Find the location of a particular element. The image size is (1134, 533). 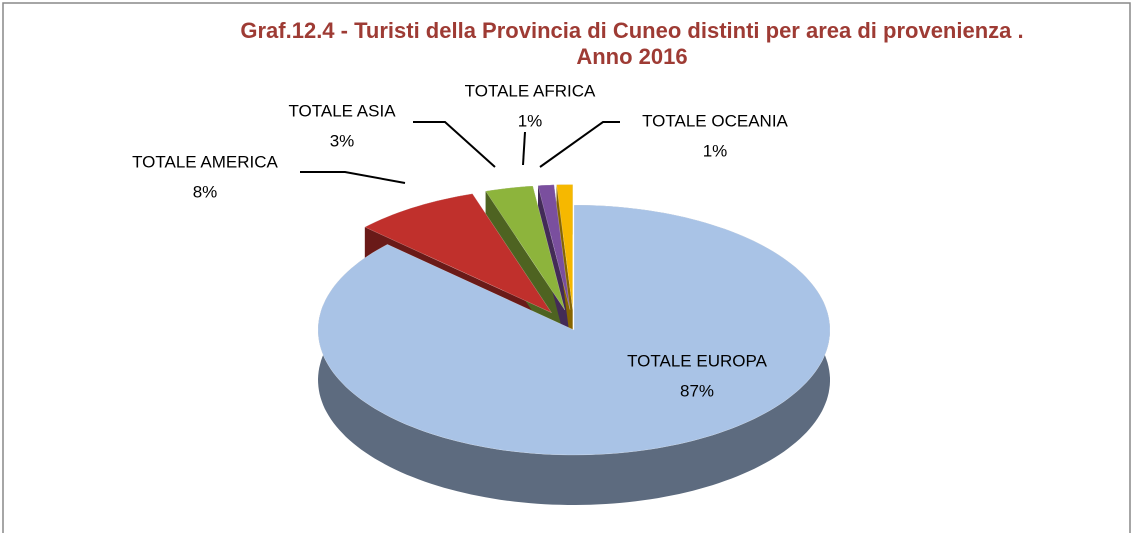

slice-label: TOTALE OCEANIA is located at coordinates (715, 120).